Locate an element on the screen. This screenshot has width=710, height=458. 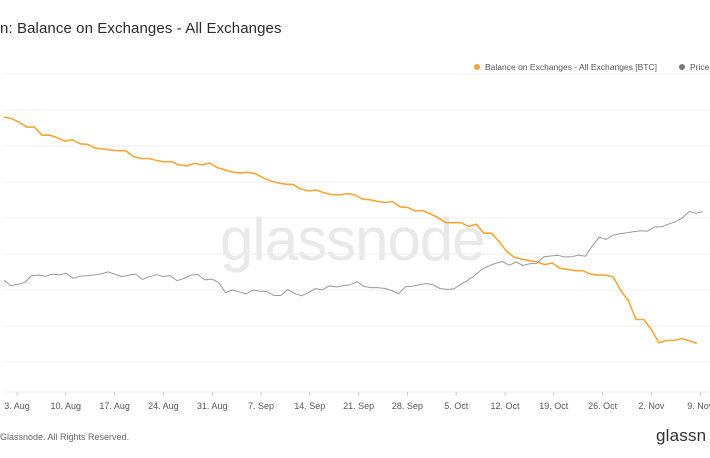
watermark: glassnode is located at coordinates (353, 239).